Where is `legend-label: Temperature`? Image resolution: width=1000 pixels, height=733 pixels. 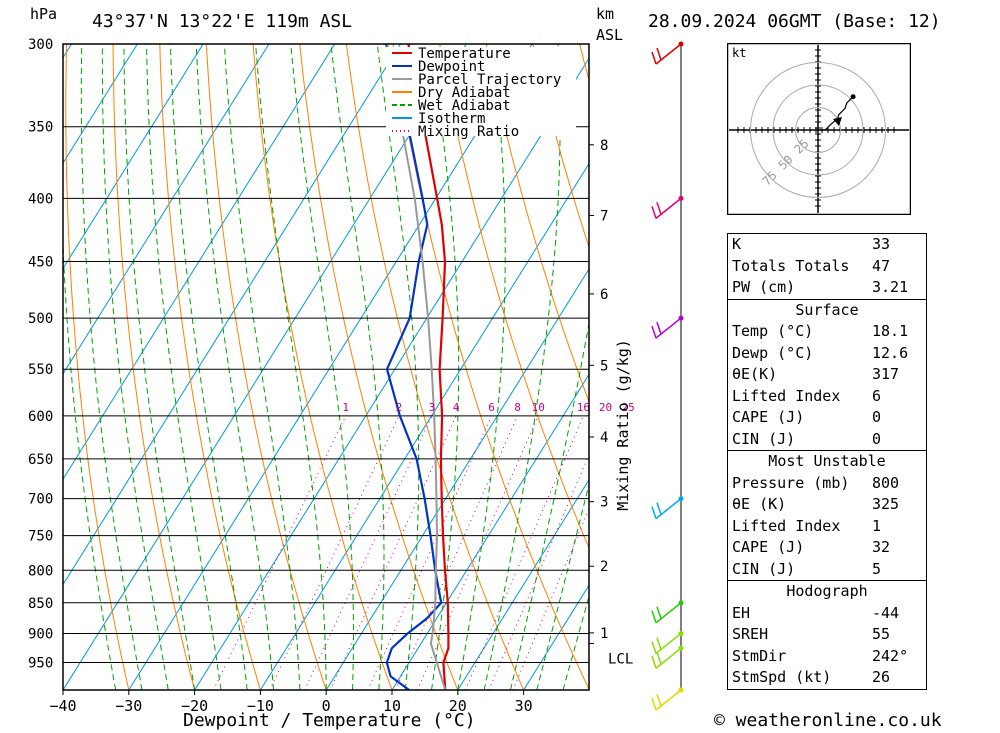 legend-label: Temperature is located at coordinates (464, 54).